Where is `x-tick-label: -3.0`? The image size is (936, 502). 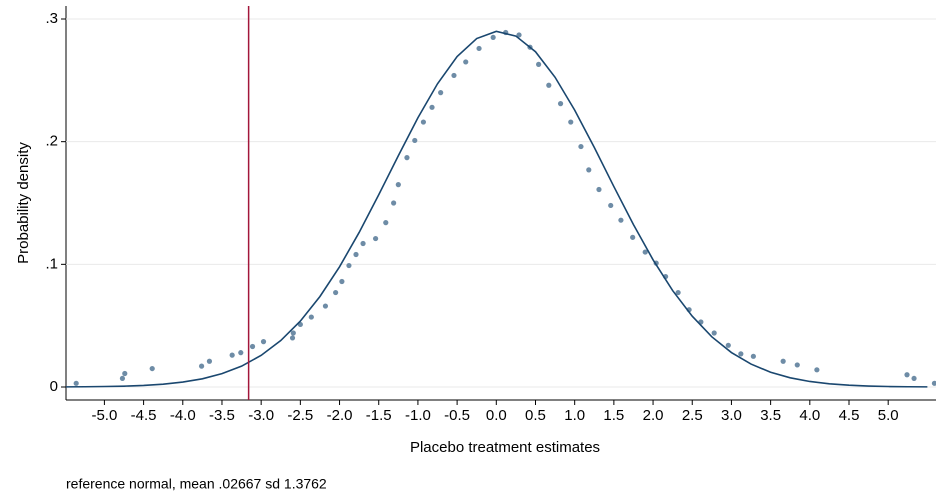 x-tick-label: -3.0 is located at coordinates (261, 415).